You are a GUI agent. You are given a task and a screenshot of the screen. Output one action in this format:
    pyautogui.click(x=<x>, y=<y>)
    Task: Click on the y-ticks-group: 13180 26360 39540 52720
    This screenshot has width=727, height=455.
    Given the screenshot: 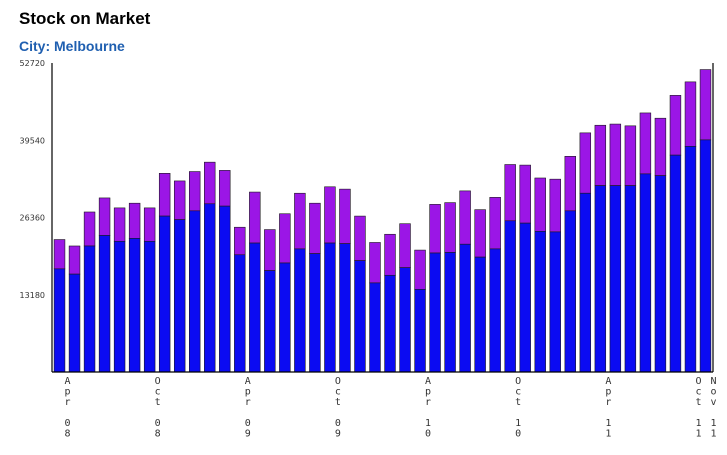 What is the action you would take?
    pyautogui.click(x=32, y=179)
    